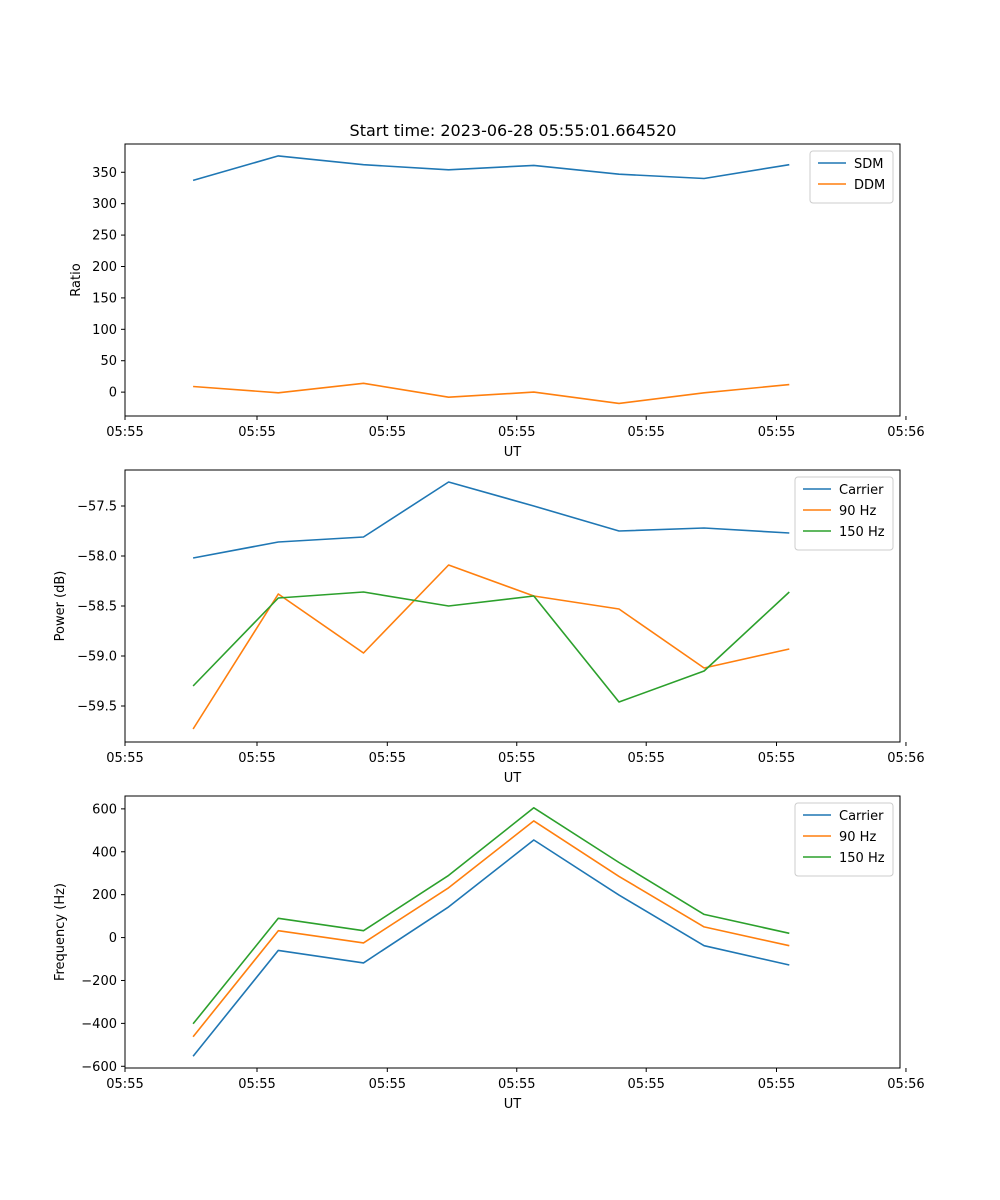  Describe the element at coordinates (97, 507) in the screenshot. I see `y-tick-label: −57.5` at that location.